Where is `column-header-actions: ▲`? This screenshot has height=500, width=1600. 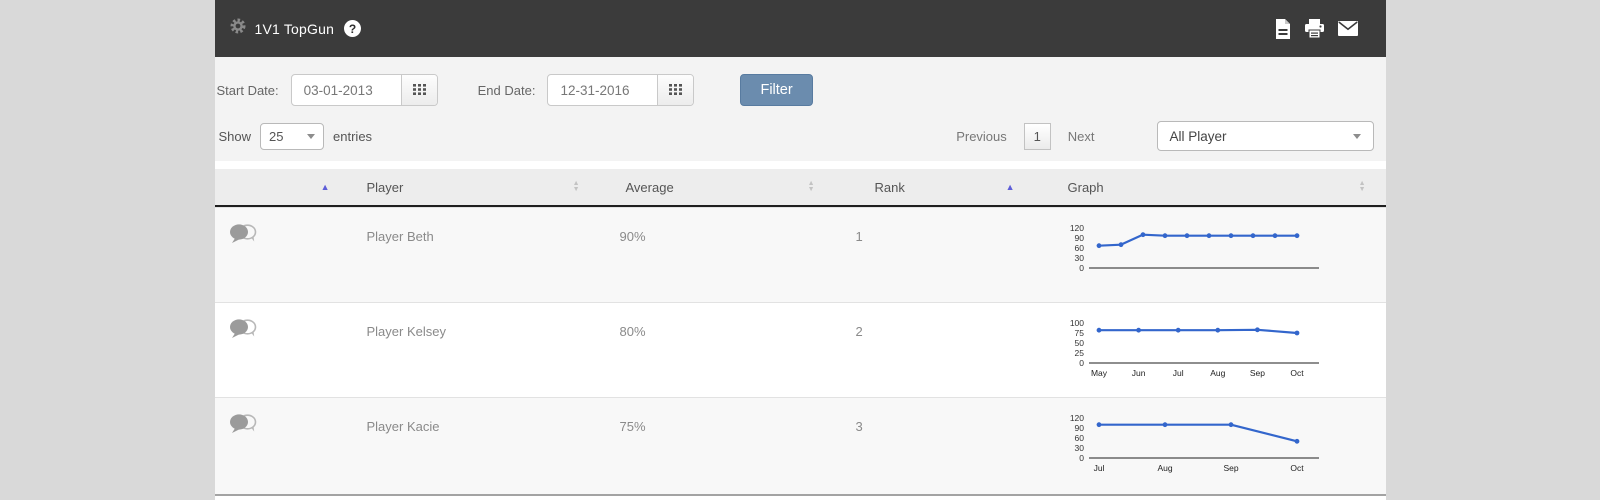 column-header-actions: ▲ is located at coordinates (282, 187).